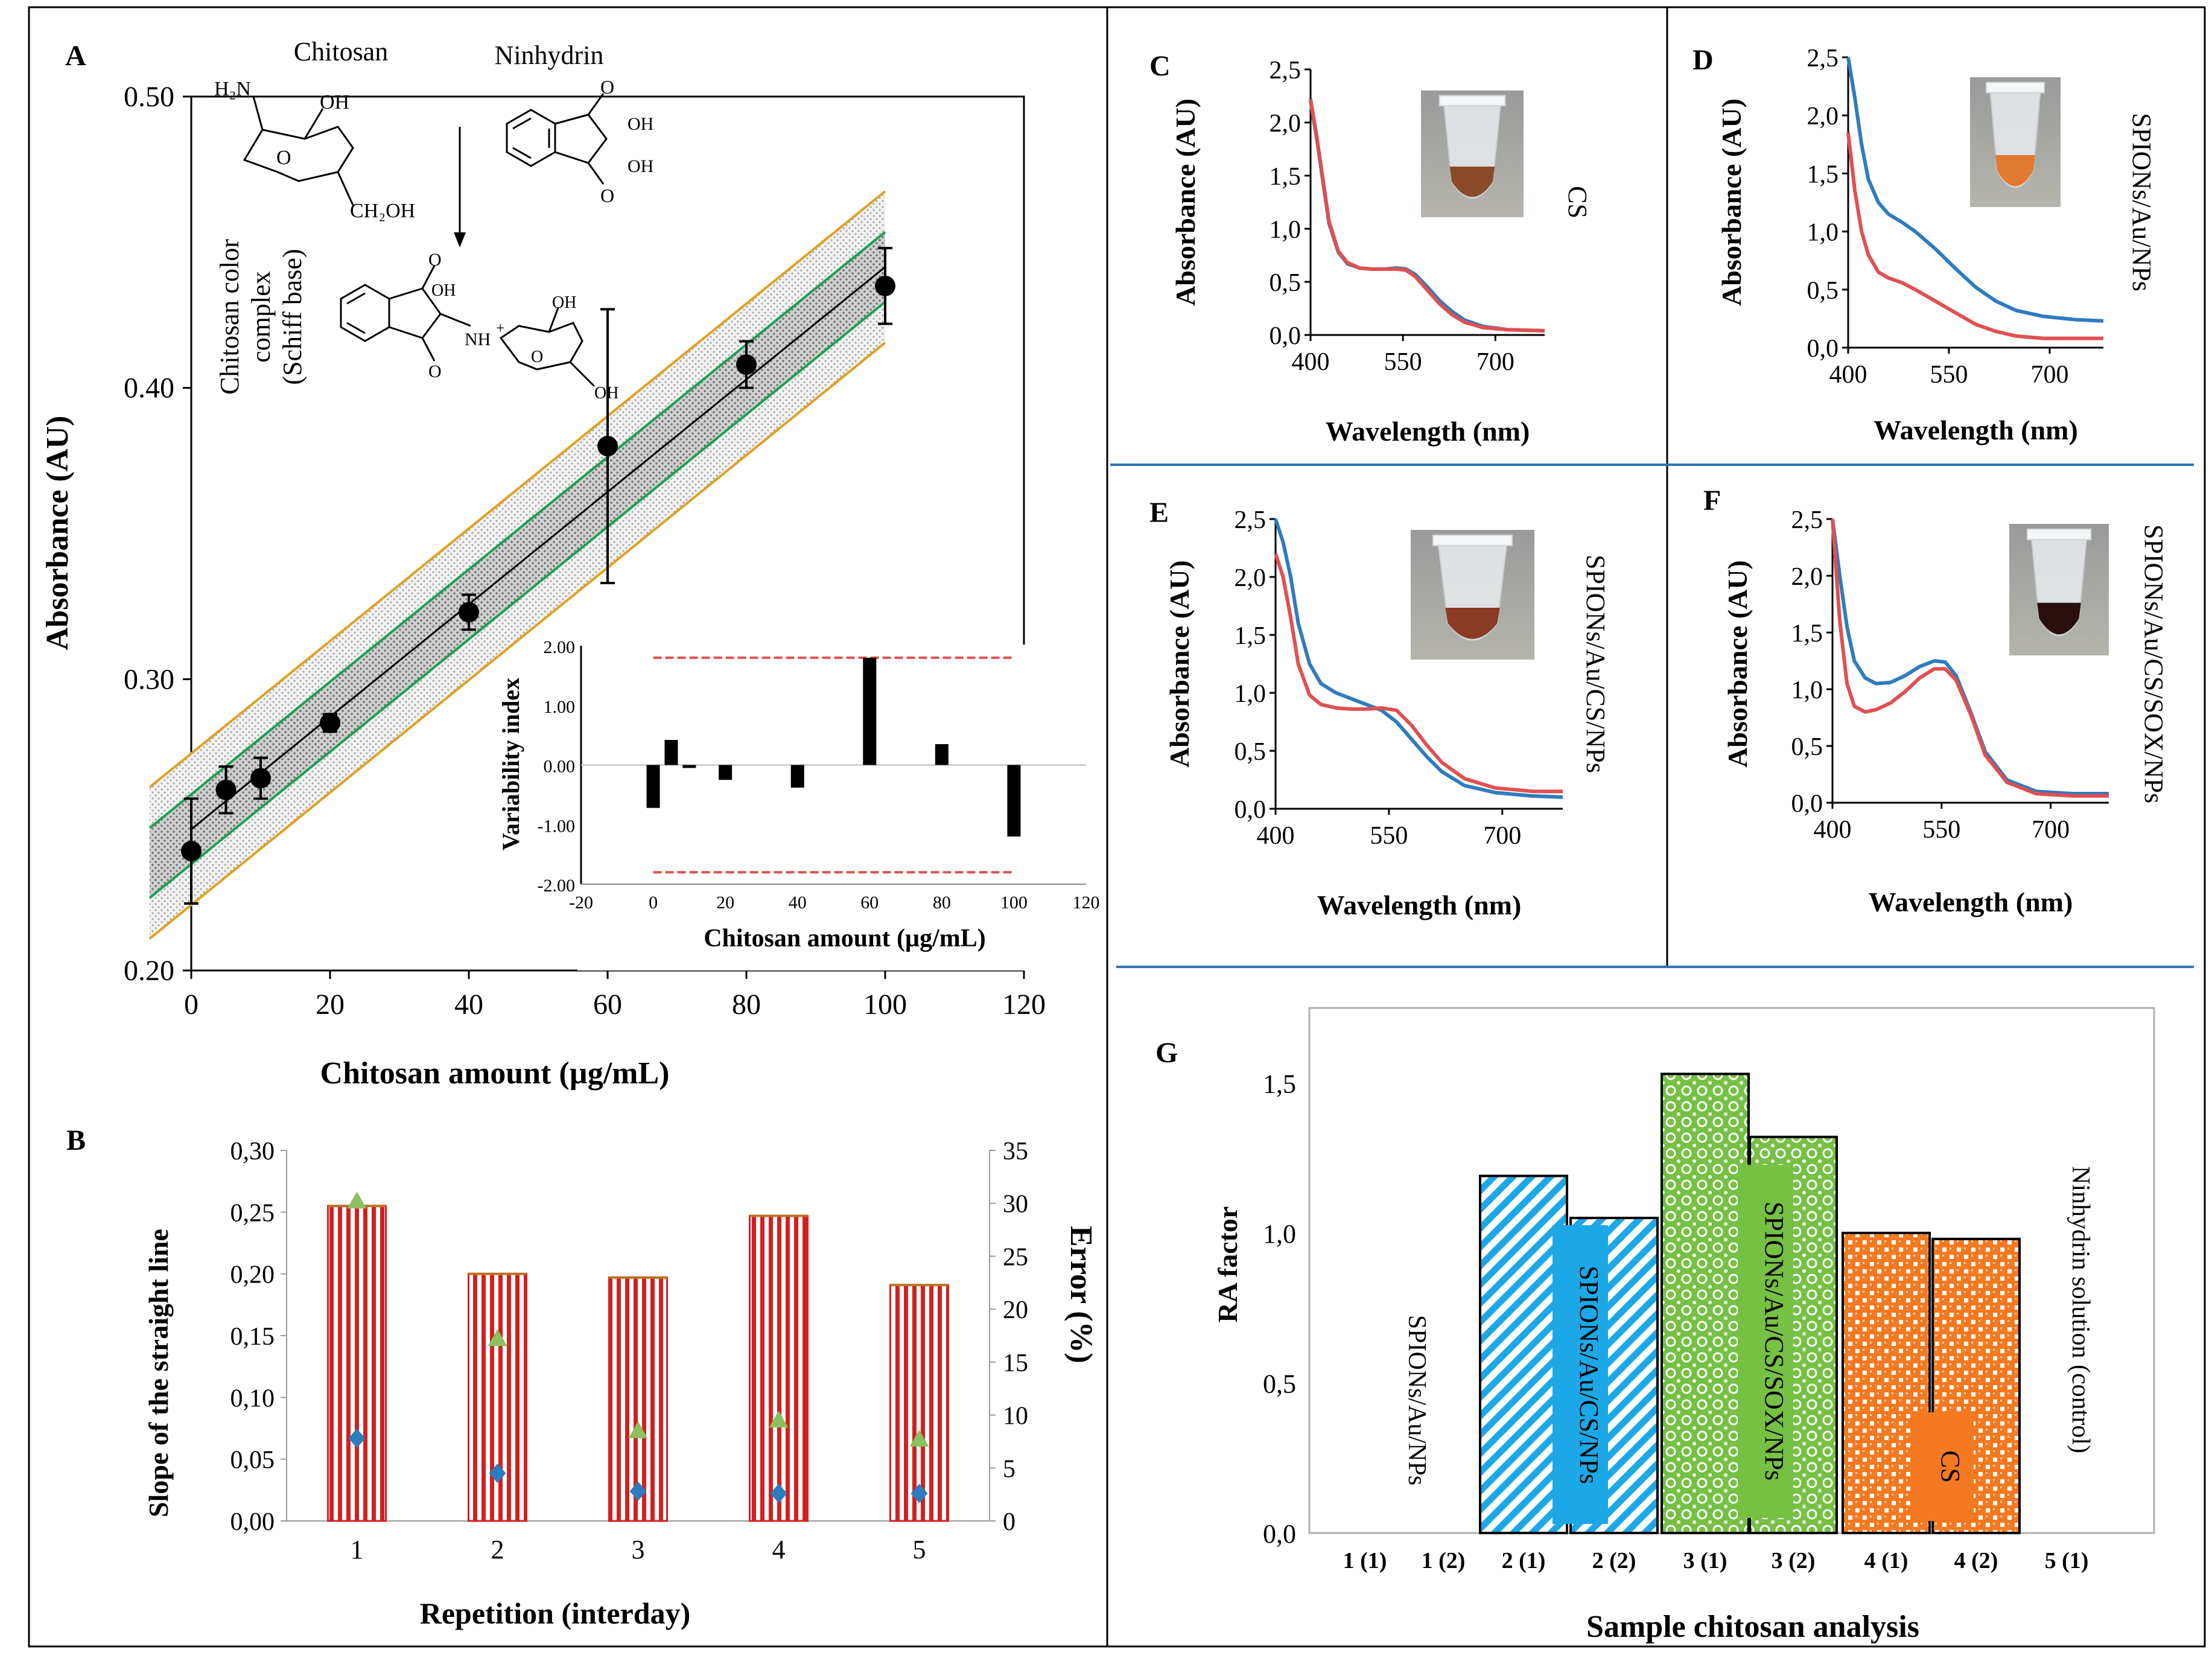 The image size is (2212, 1670). Describe the element at coordinates (1227, 1264) in the screenshot. I see `panel-g-ylabel: RA factor` at that location.